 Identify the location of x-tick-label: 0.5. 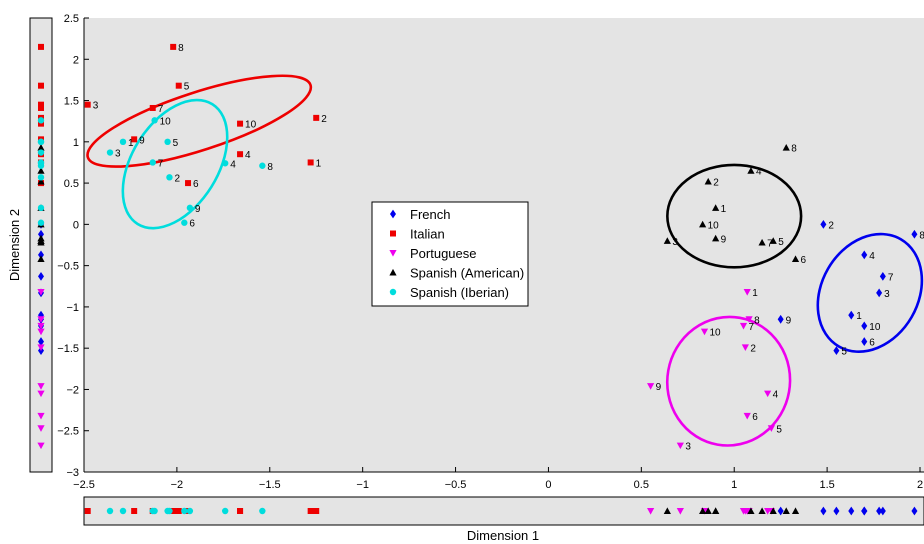
(641, 485).